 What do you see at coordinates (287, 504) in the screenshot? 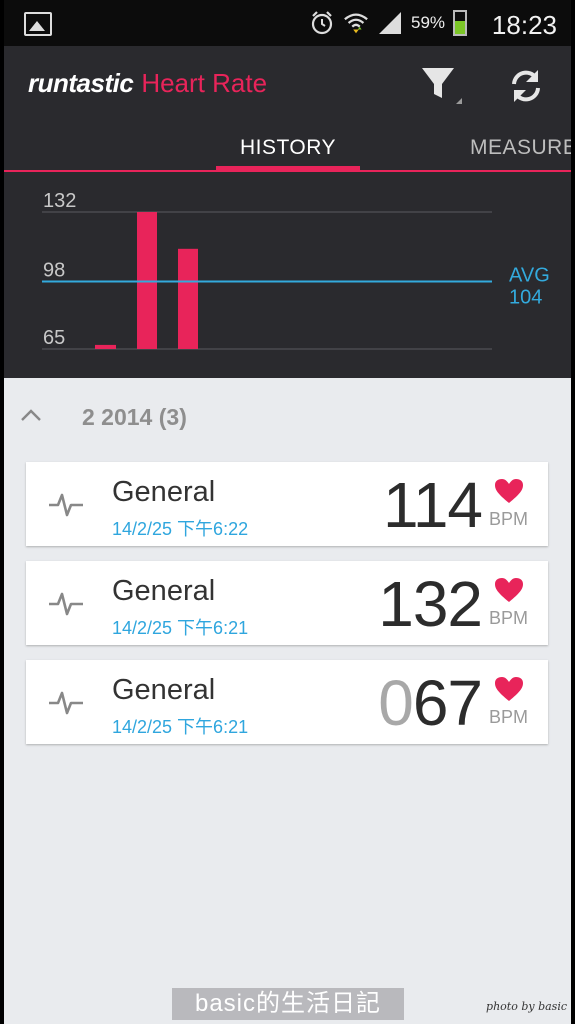
I see `history-item: General 14/2/25 下午6:22 114 BPM` at bounding box center [287, 504].